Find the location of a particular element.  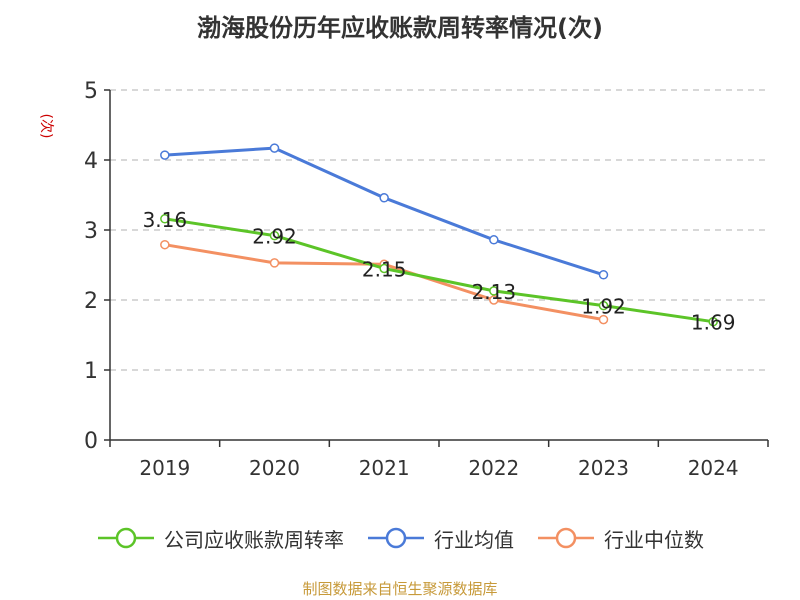

y-tick-label: 1 is located at coordinates (91, 371).